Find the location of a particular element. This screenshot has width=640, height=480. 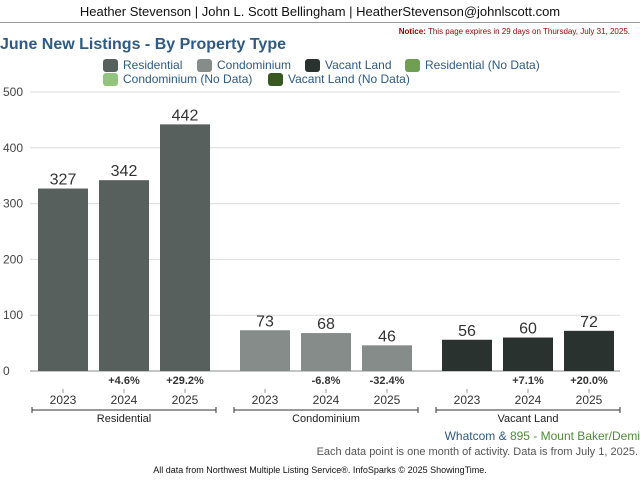

legend-item-vacant-land: Vacant Land is located at coordinates (348, 65).